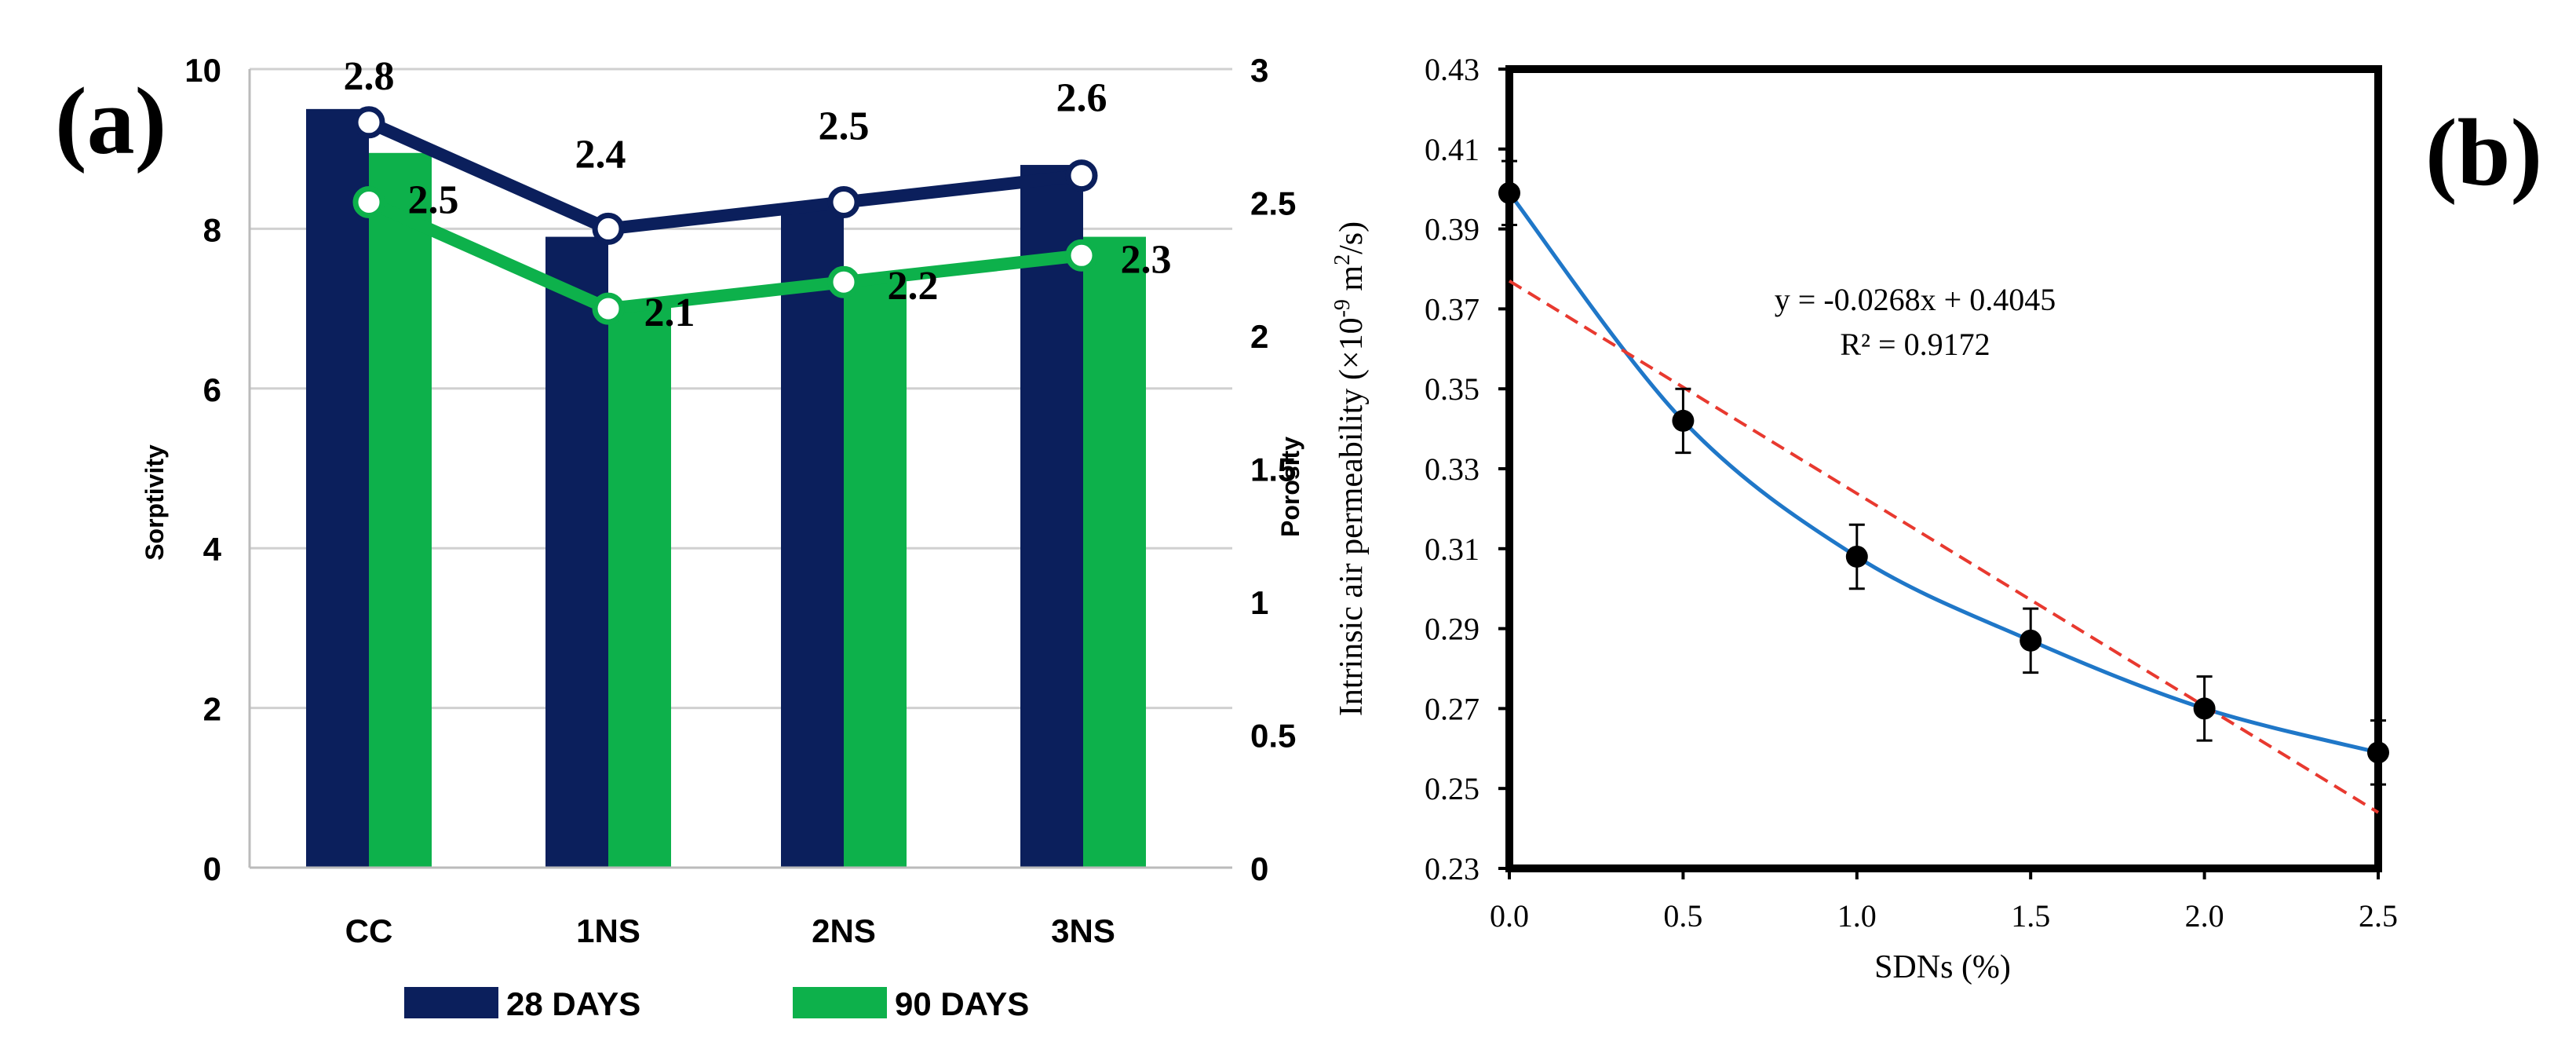 This screenshot has height=1049, width=2576. Describe the element at coordinates (840, 1002) in the screenshot. I see `legend-swatch-90-days` at that location.